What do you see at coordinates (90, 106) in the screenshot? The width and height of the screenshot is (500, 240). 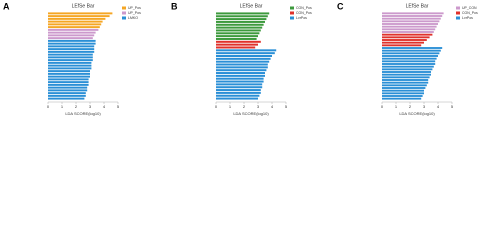 I see `x-tick-label: 3` at bounding box center [90, 106].